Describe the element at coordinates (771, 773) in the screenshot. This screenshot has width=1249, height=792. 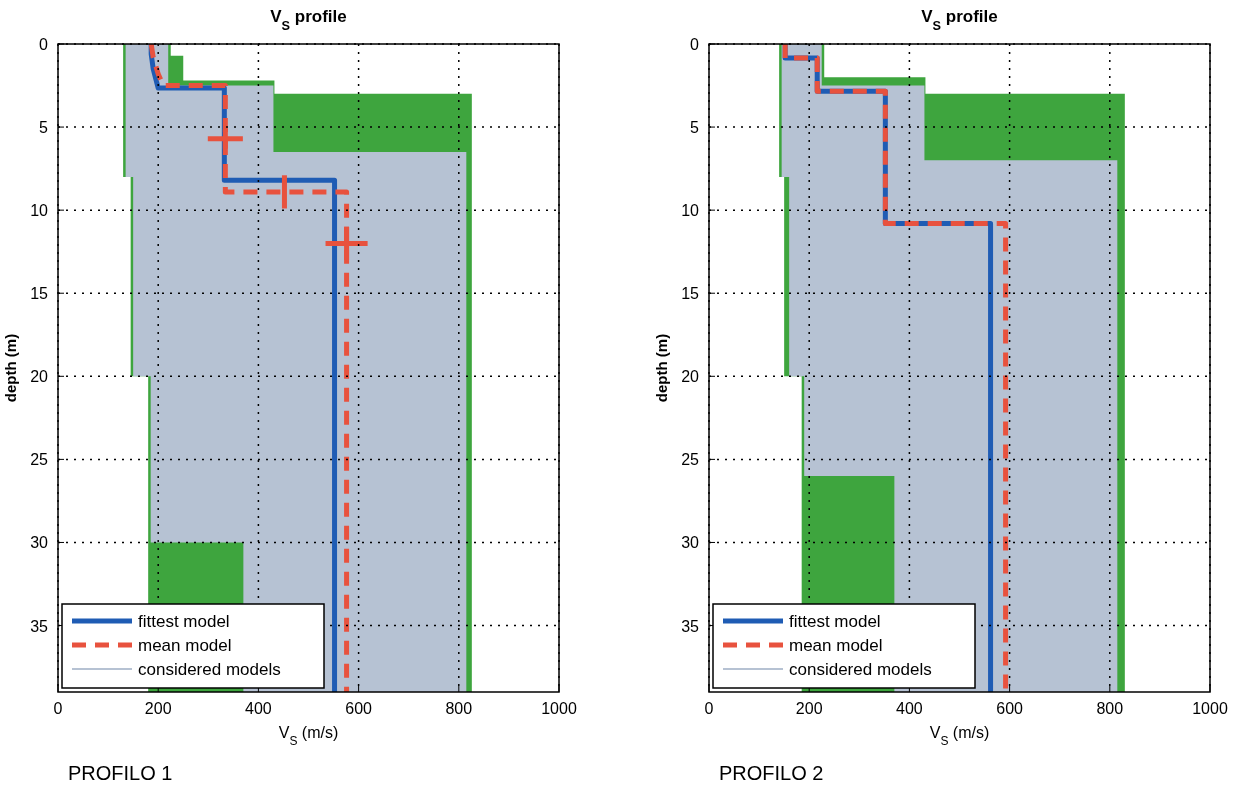
I see `text: PROFILO 2` at that location.